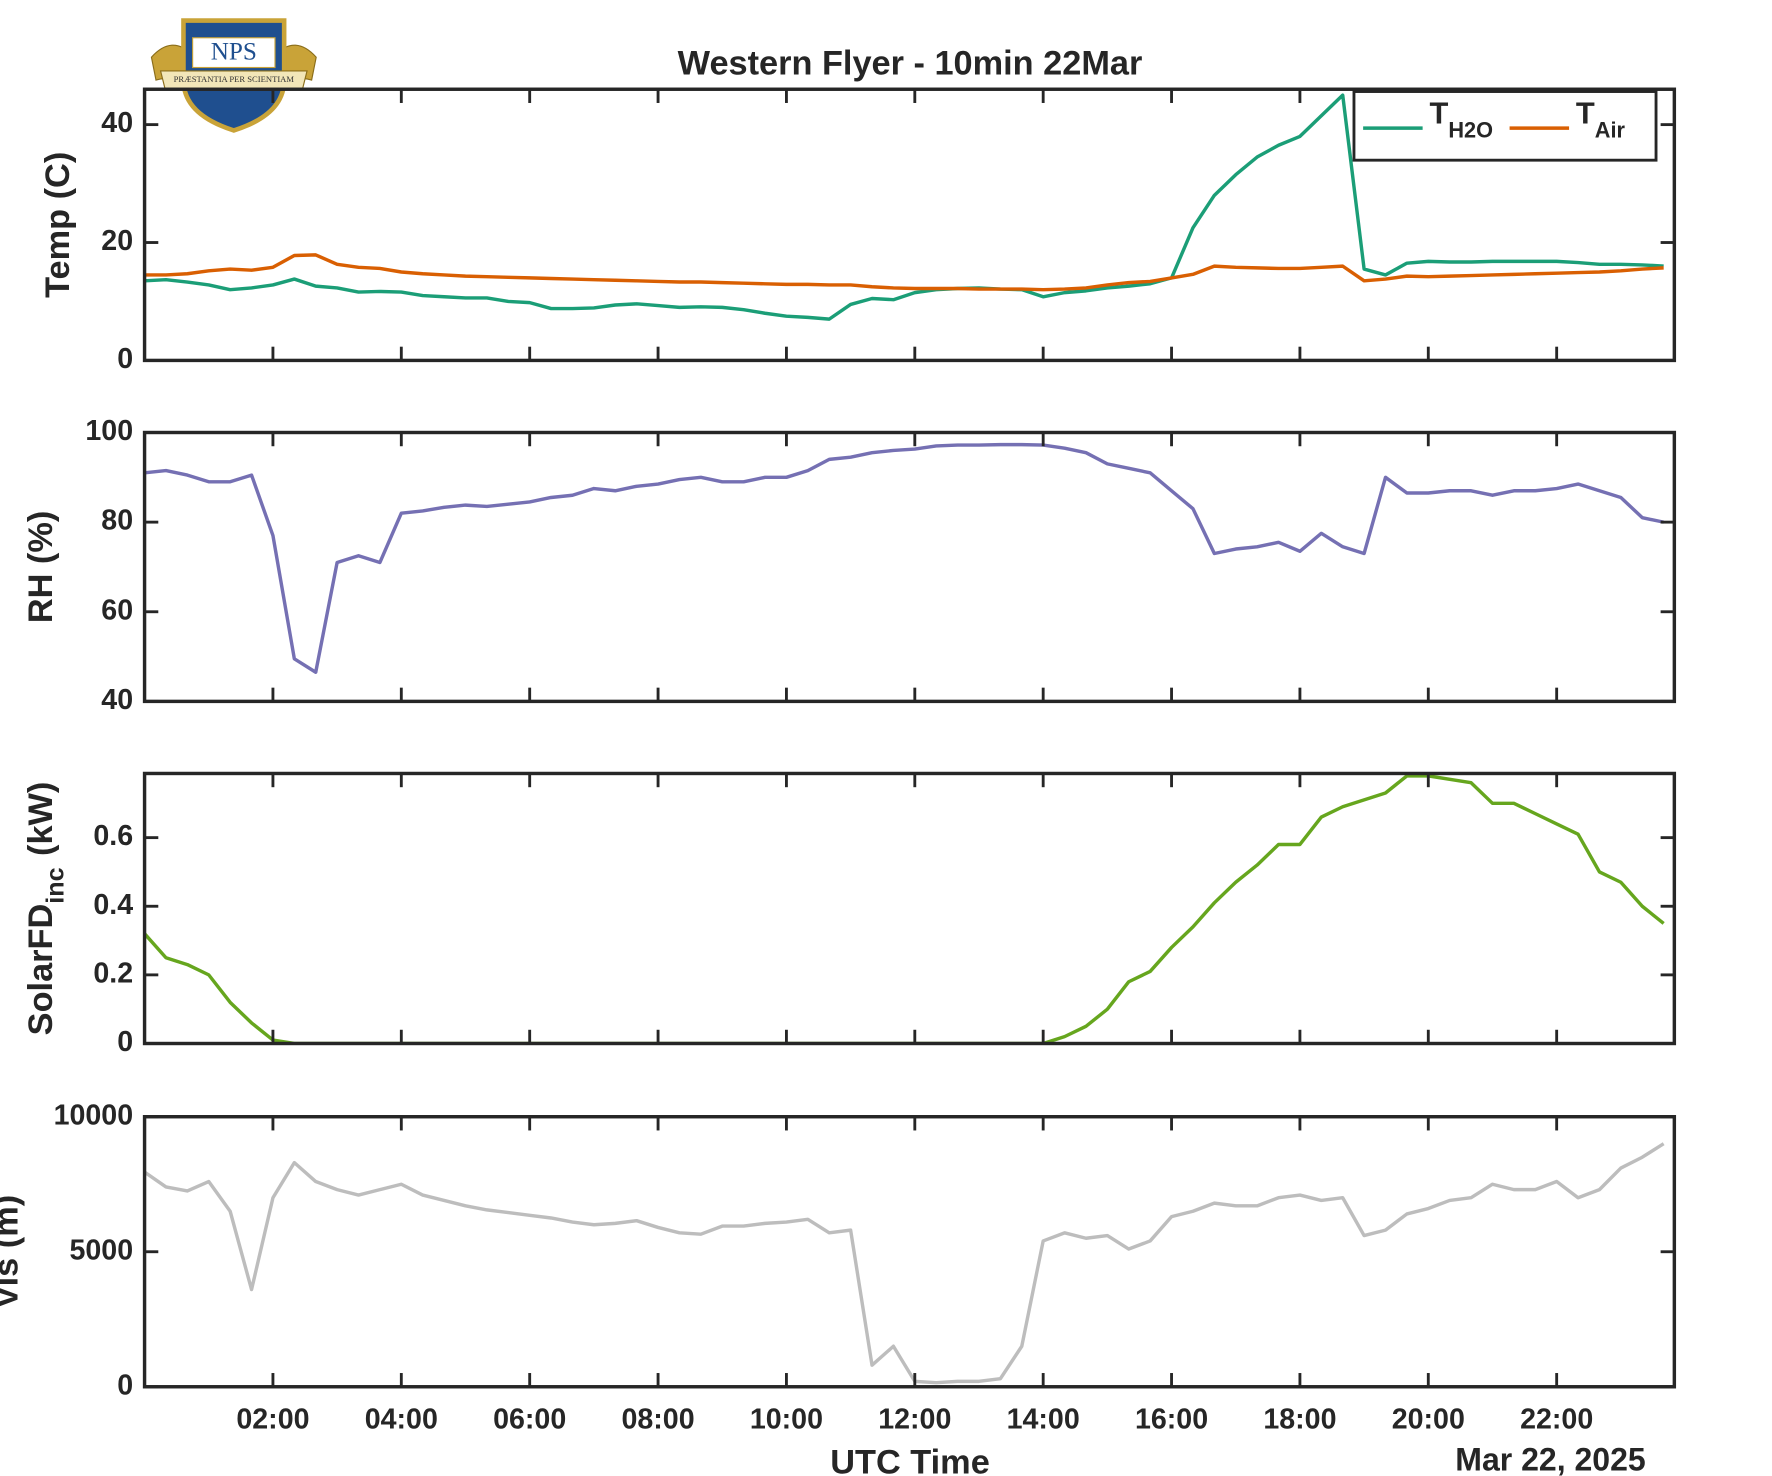  I want to click on y-axis-label: Temp (C), so click(58, 225).